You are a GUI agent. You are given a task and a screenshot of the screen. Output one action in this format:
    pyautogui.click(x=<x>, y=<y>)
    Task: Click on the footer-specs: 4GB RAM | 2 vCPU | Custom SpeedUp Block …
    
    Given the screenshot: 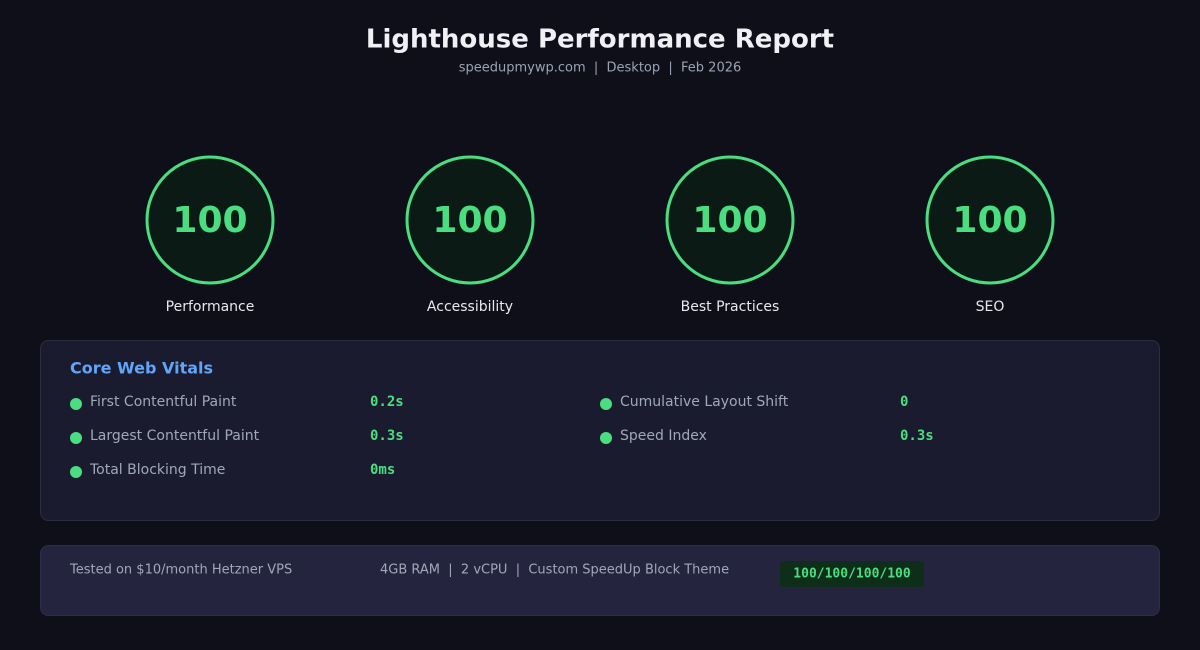 What is the action you would take?
    pyautogui.click(x=554, y=570)
    